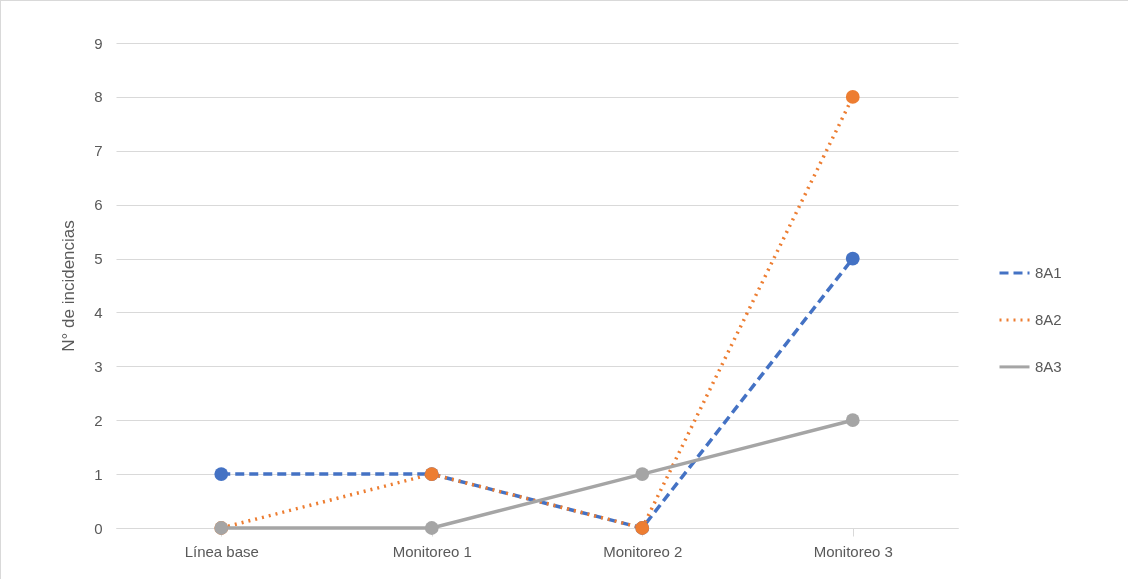  Describe the element at coordinates (69, 286) in the screenshot. I see `y-axis-title: N° de incidencias` at that location.